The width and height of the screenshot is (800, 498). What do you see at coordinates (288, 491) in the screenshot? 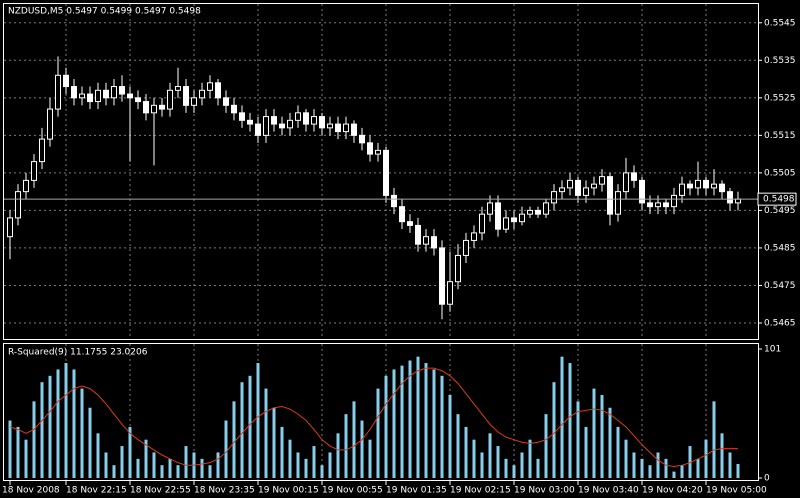
I see `x-tick-label: 19 Nov 00:15` at bounding box center [288, 491].